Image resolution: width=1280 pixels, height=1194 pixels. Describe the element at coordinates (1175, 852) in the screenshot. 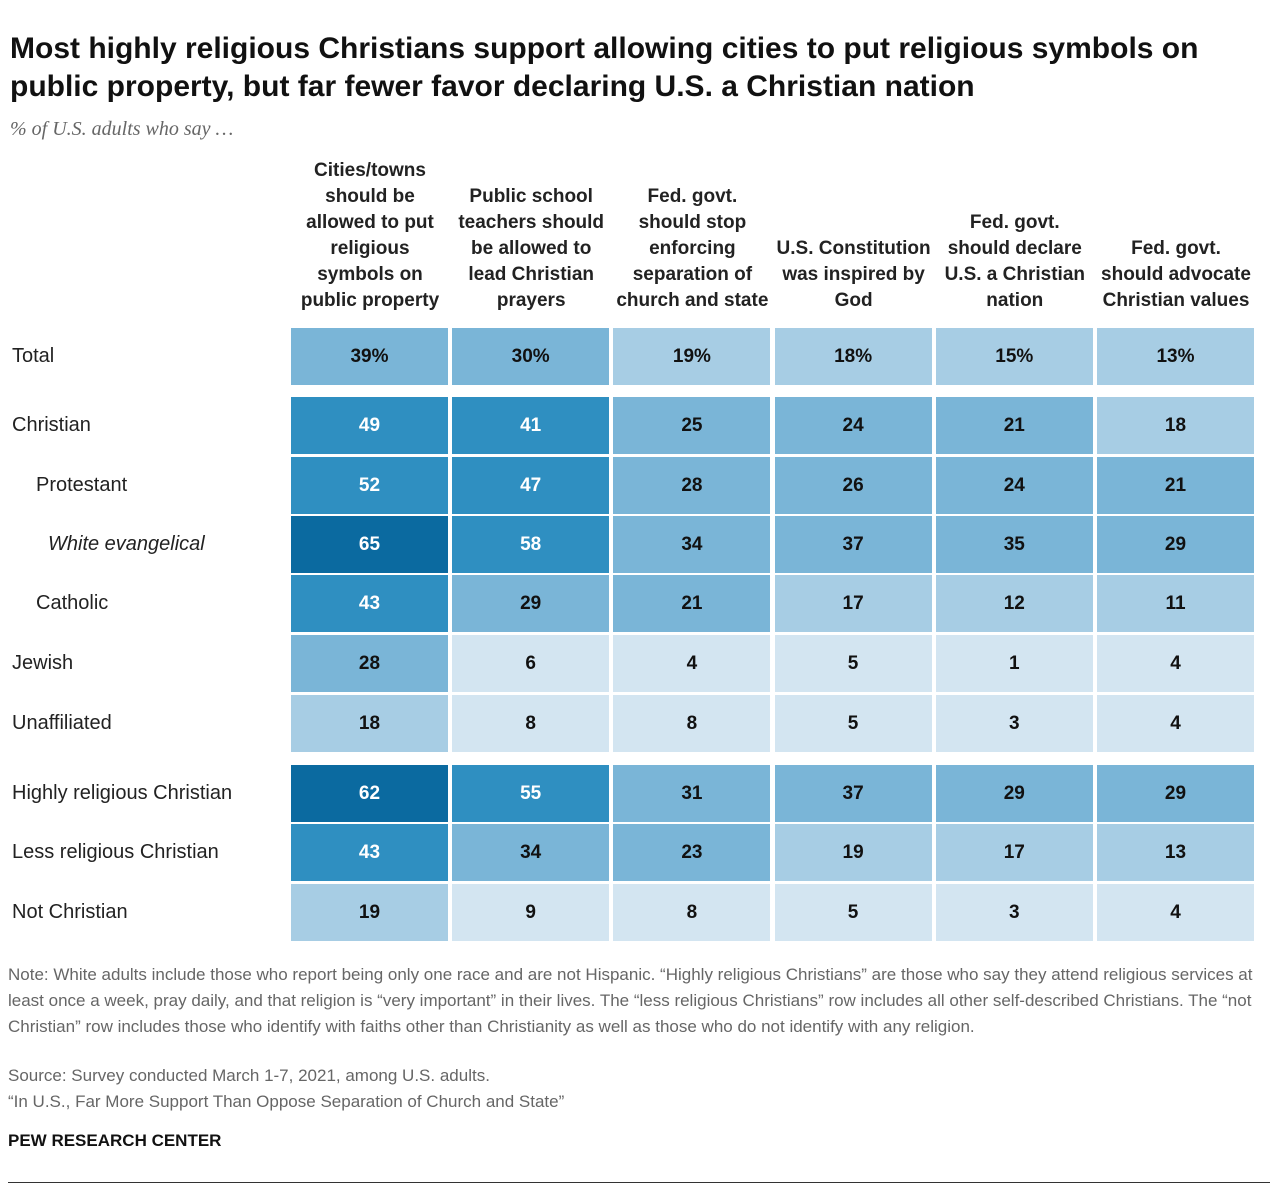

I see `cell: 13` at that location.